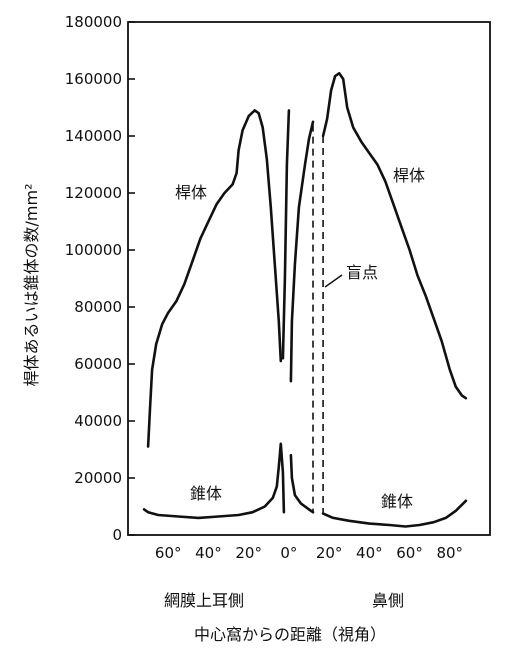 This screenshot has width=508, height=658. What do you see at coordinates (409, 175) in the screenshot?
I see `label-rods-right: 桿体` at bounding box center [409, 175].